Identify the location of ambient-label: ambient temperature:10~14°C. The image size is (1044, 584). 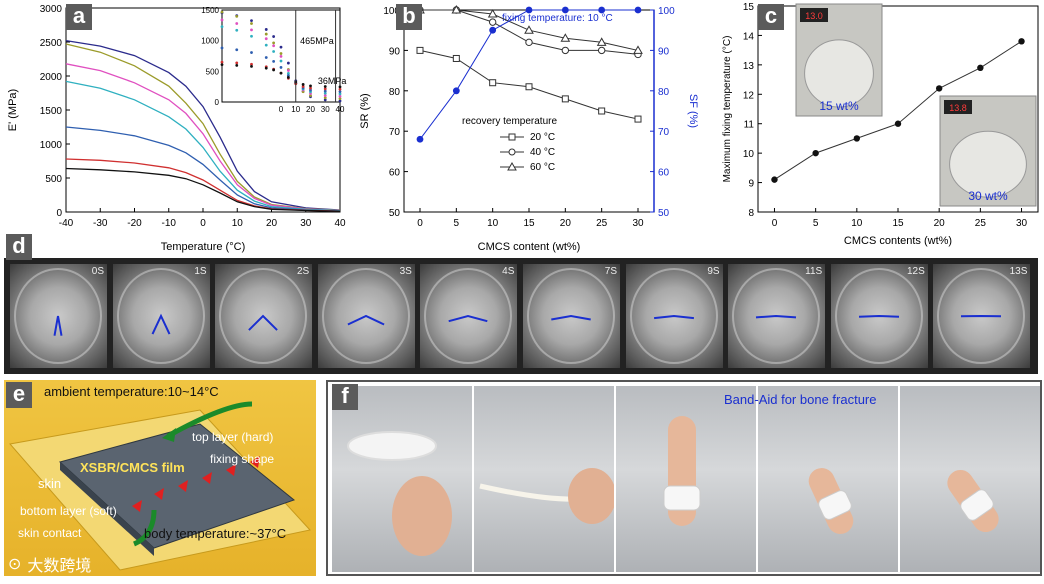
(131, 391).